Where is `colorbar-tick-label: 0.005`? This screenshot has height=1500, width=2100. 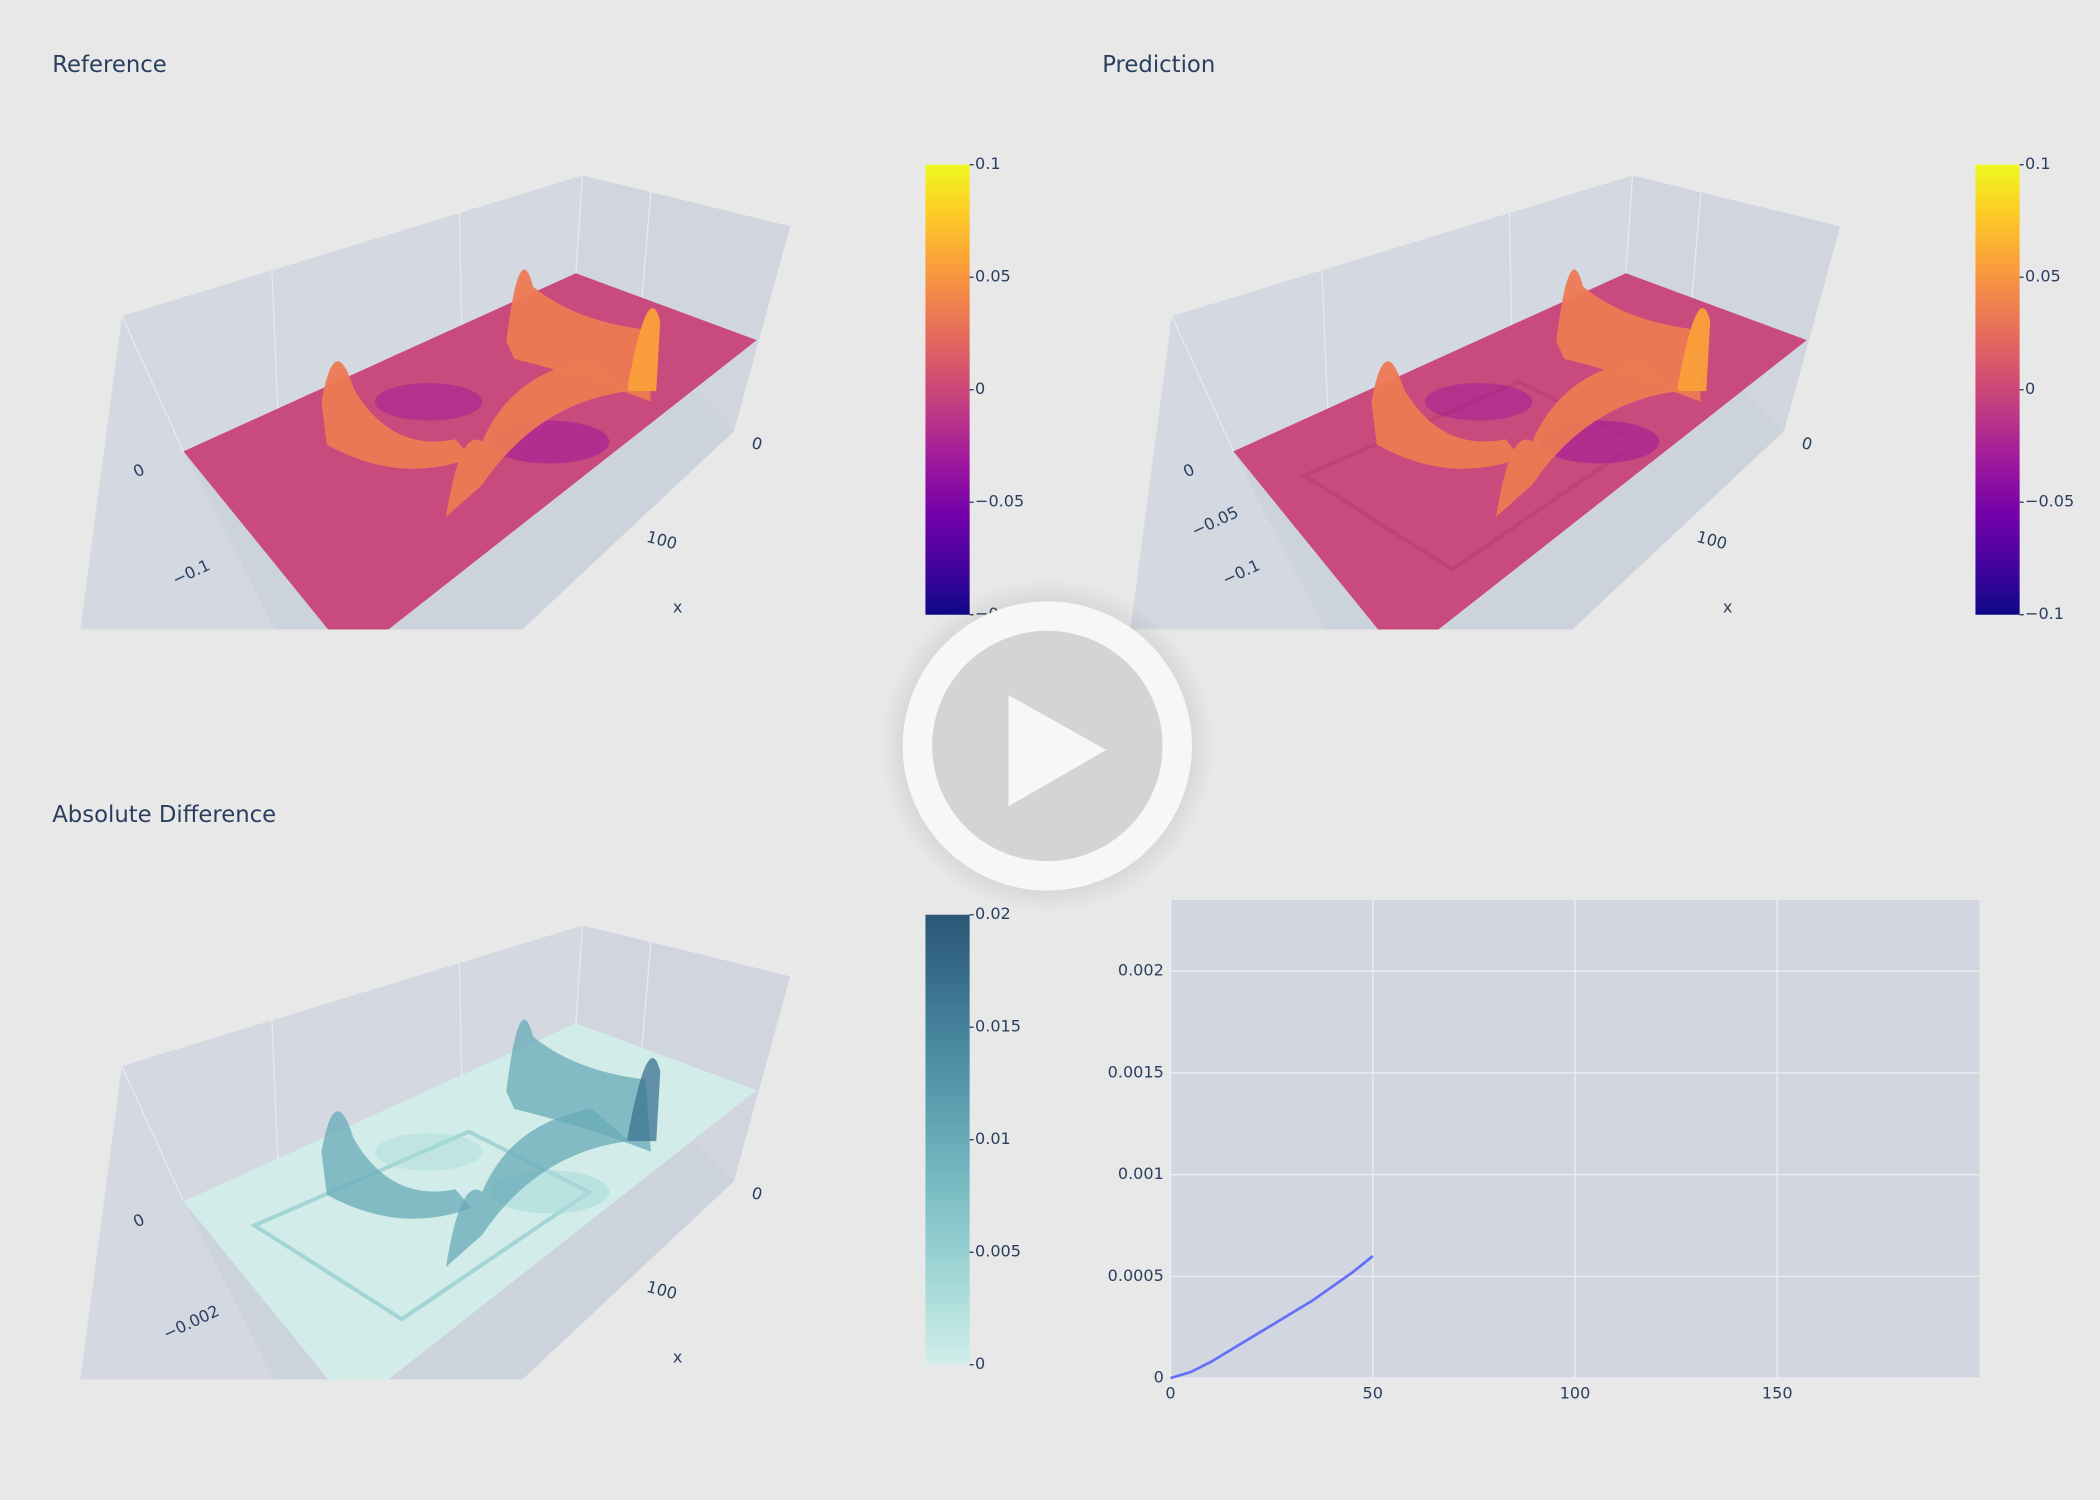 colorbar-tick-label: 0.005 is located at coordinates (998, 1251).